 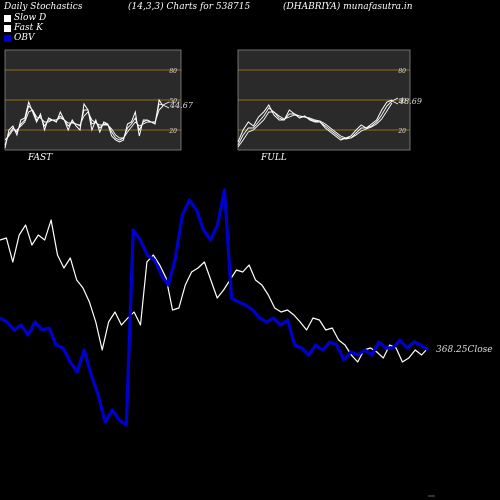 I want to click on full-last-arrow, so click(x=395, y=101).